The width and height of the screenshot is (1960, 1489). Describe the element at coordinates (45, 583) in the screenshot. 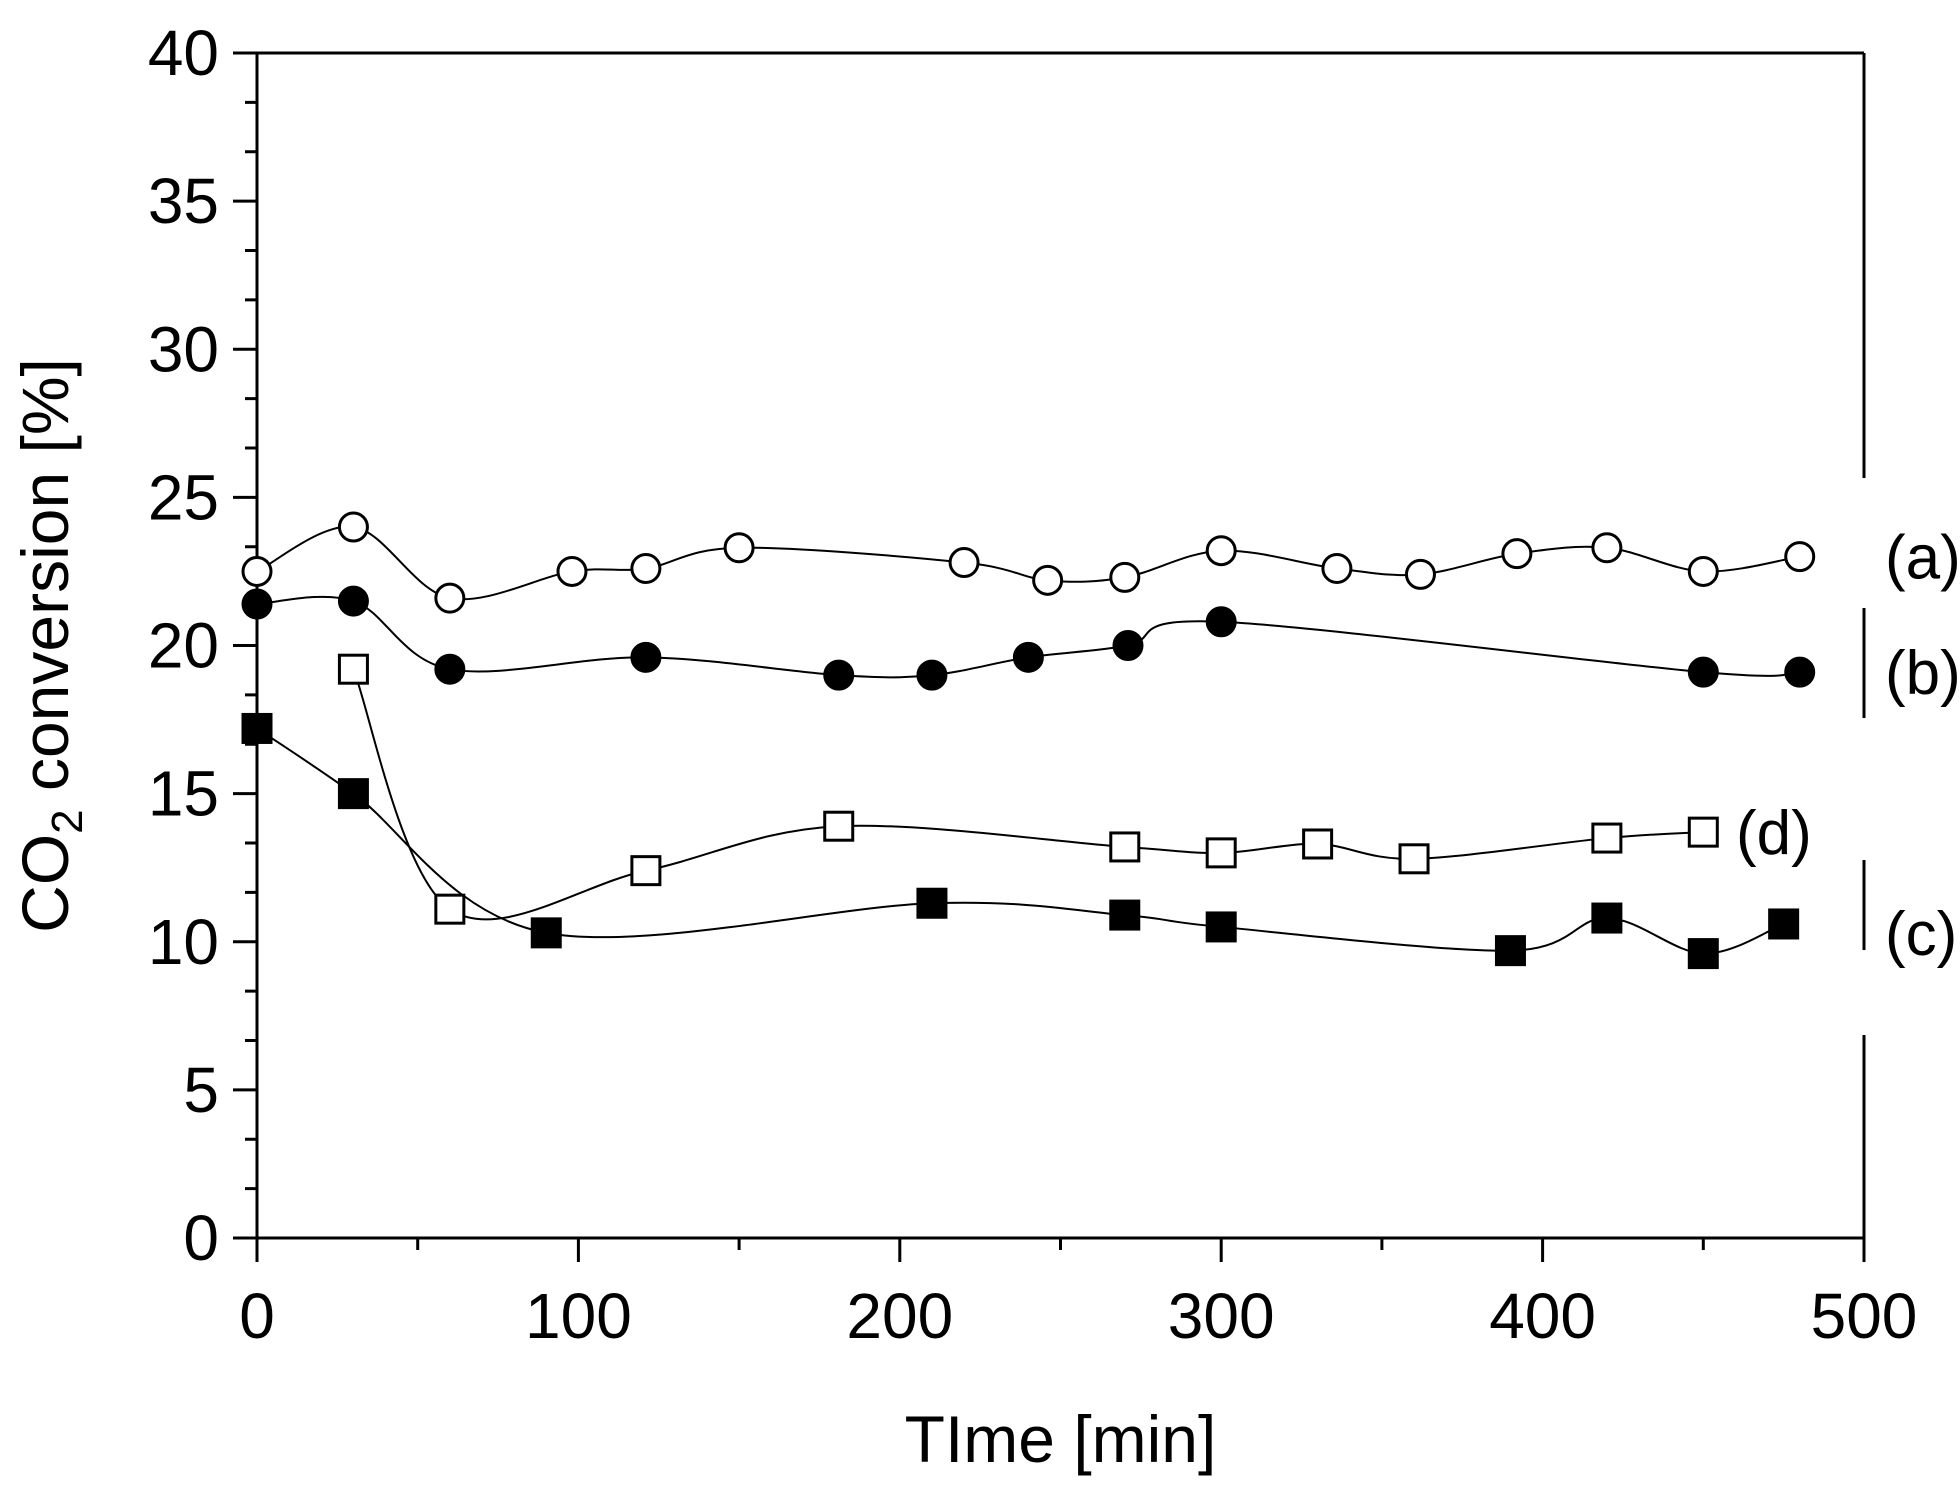

I see `y-axis-title-rest: conversion [%]` at that location.